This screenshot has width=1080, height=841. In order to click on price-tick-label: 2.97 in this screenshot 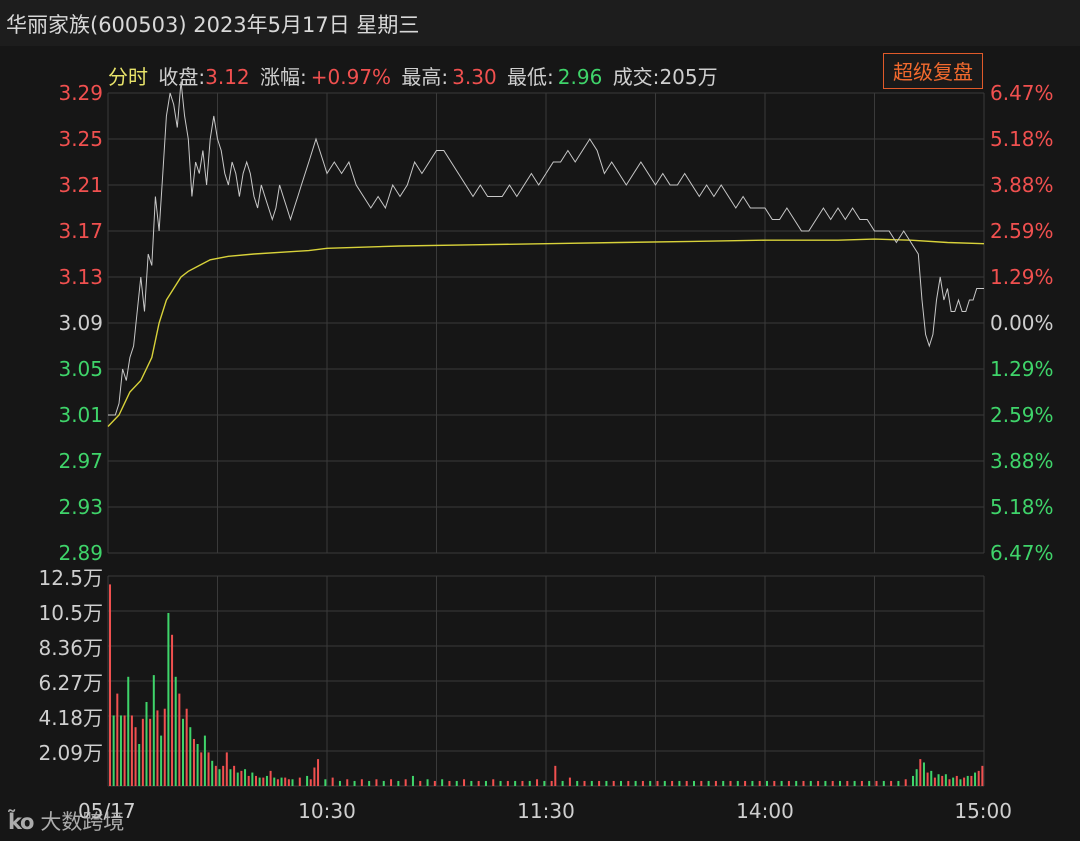, I will do `click(80, 461)`.